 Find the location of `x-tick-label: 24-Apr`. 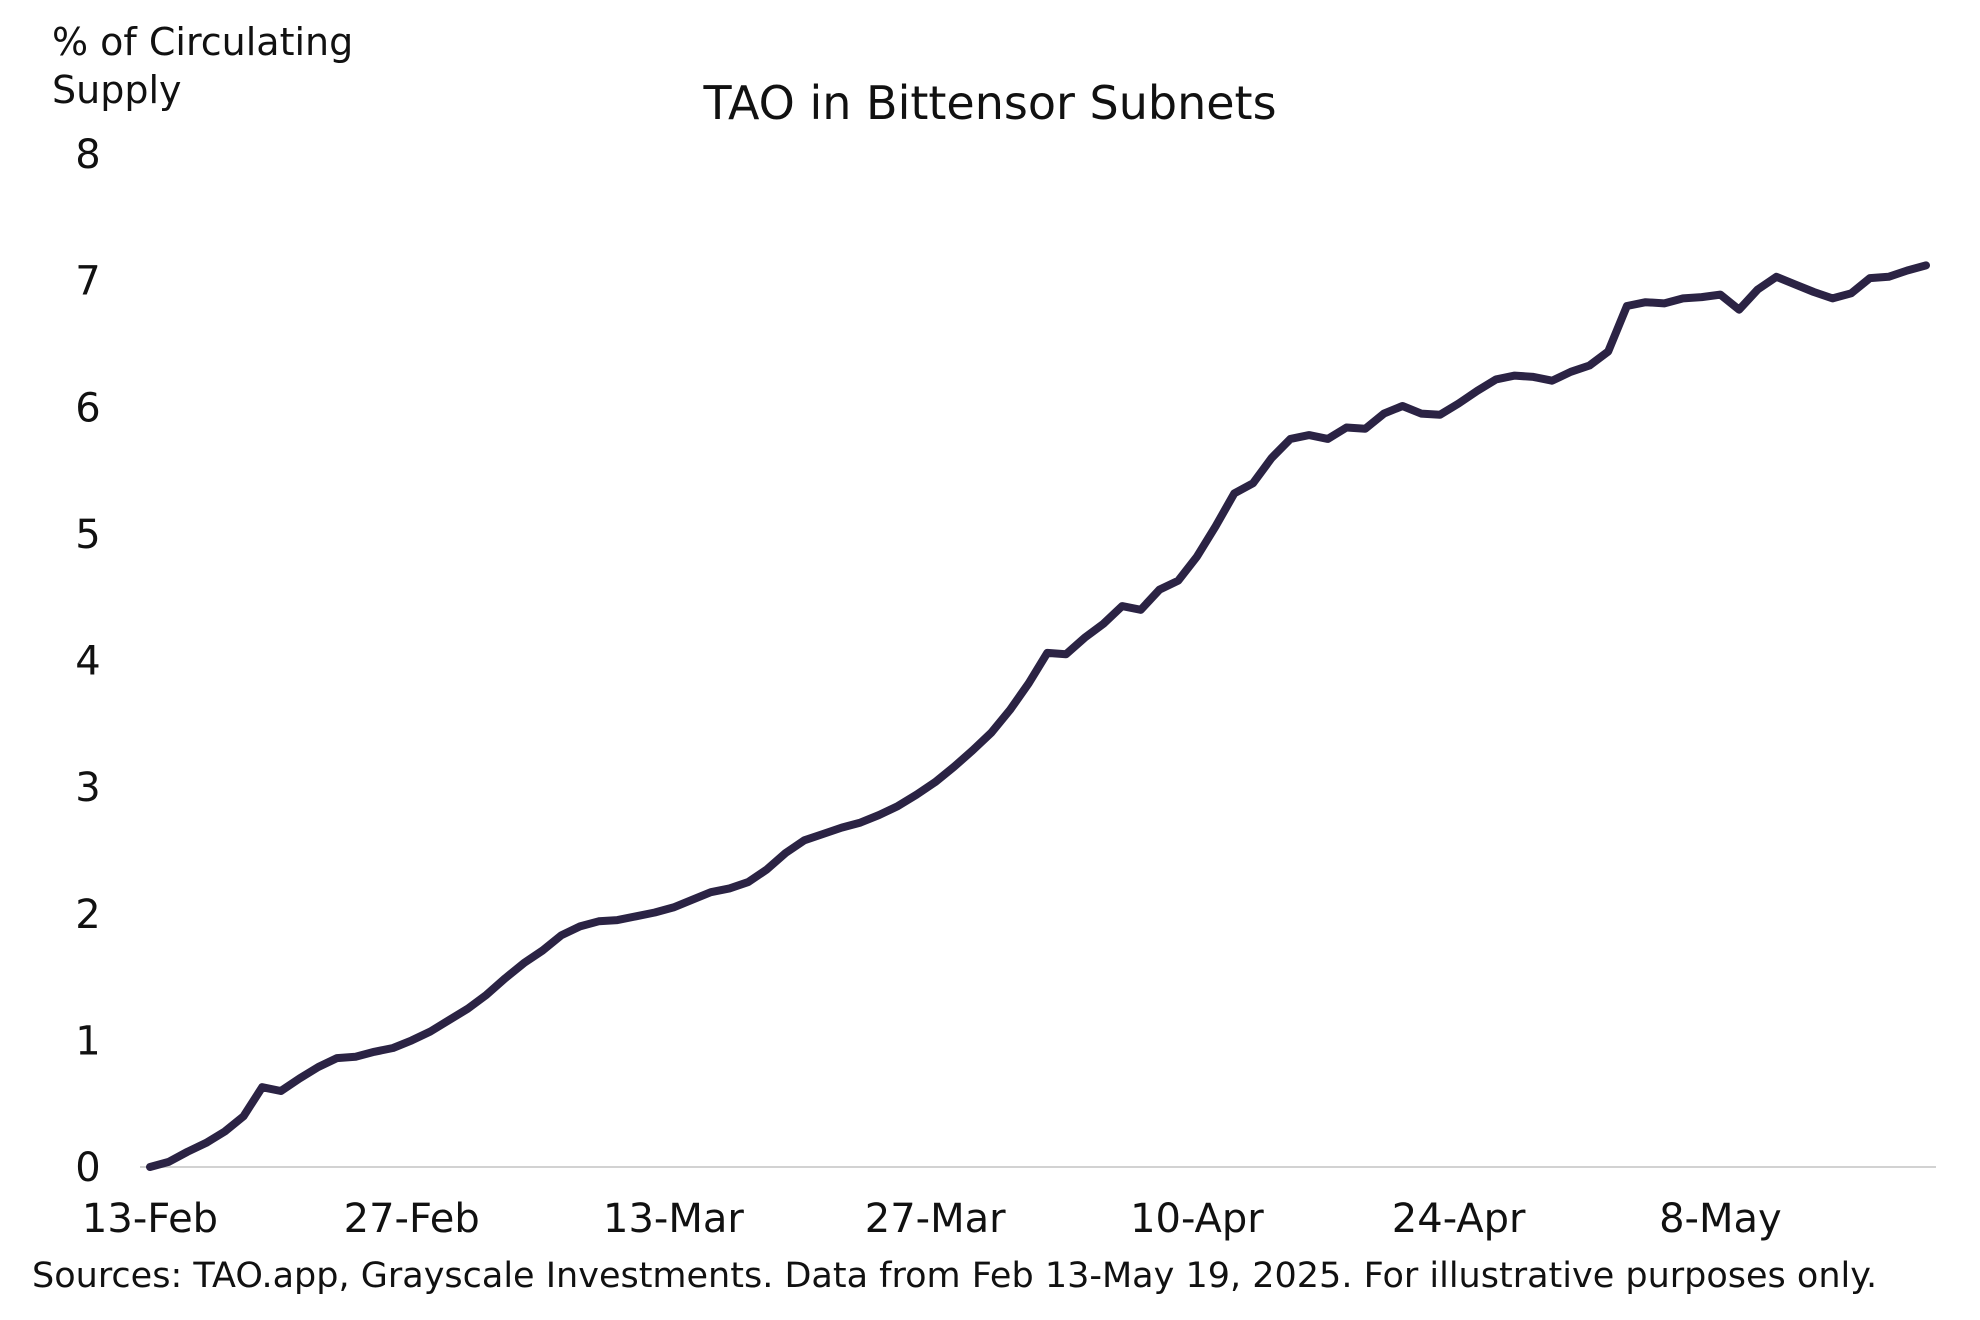

x-tick-label: 24-Apr is located at coordinates (1459, 1219).